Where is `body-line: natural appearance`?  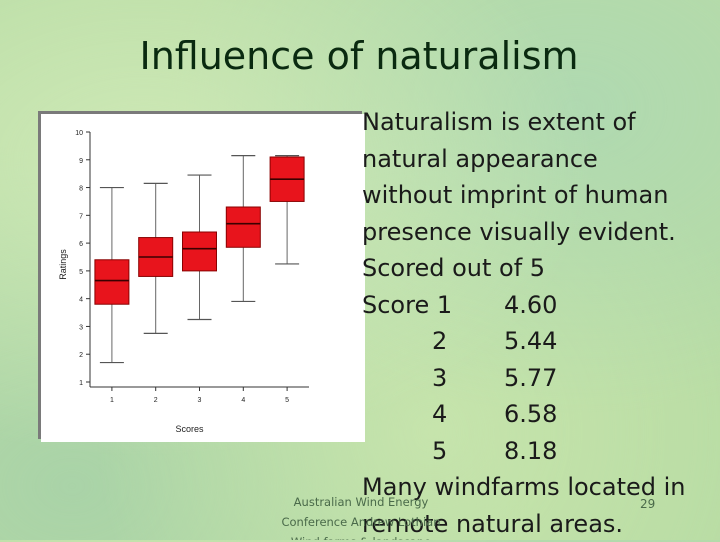 body-line: natural appearance is located at coordinates (540, 159).